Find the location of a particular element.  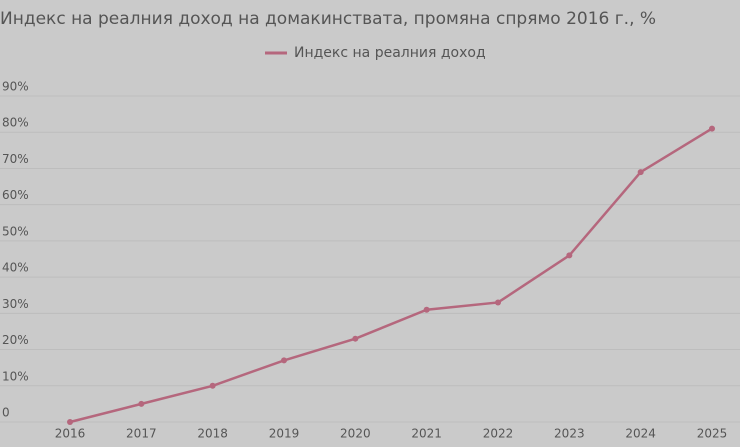

x-tick-label: 2024 is located at coordinates (640, 434).